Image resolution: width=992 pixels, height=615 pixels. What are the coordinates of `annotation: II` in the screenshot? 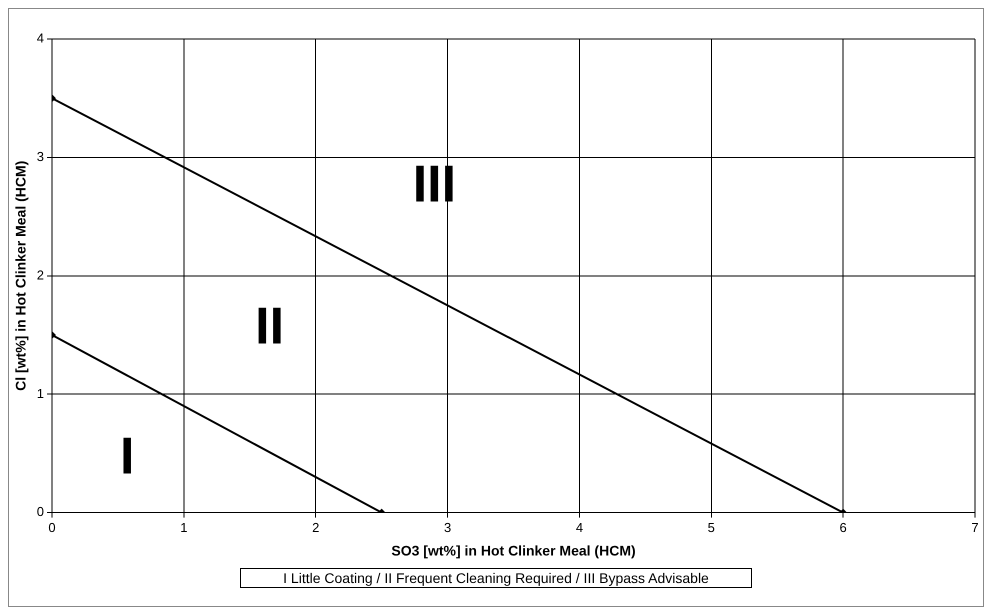 It's located at (269, 326).